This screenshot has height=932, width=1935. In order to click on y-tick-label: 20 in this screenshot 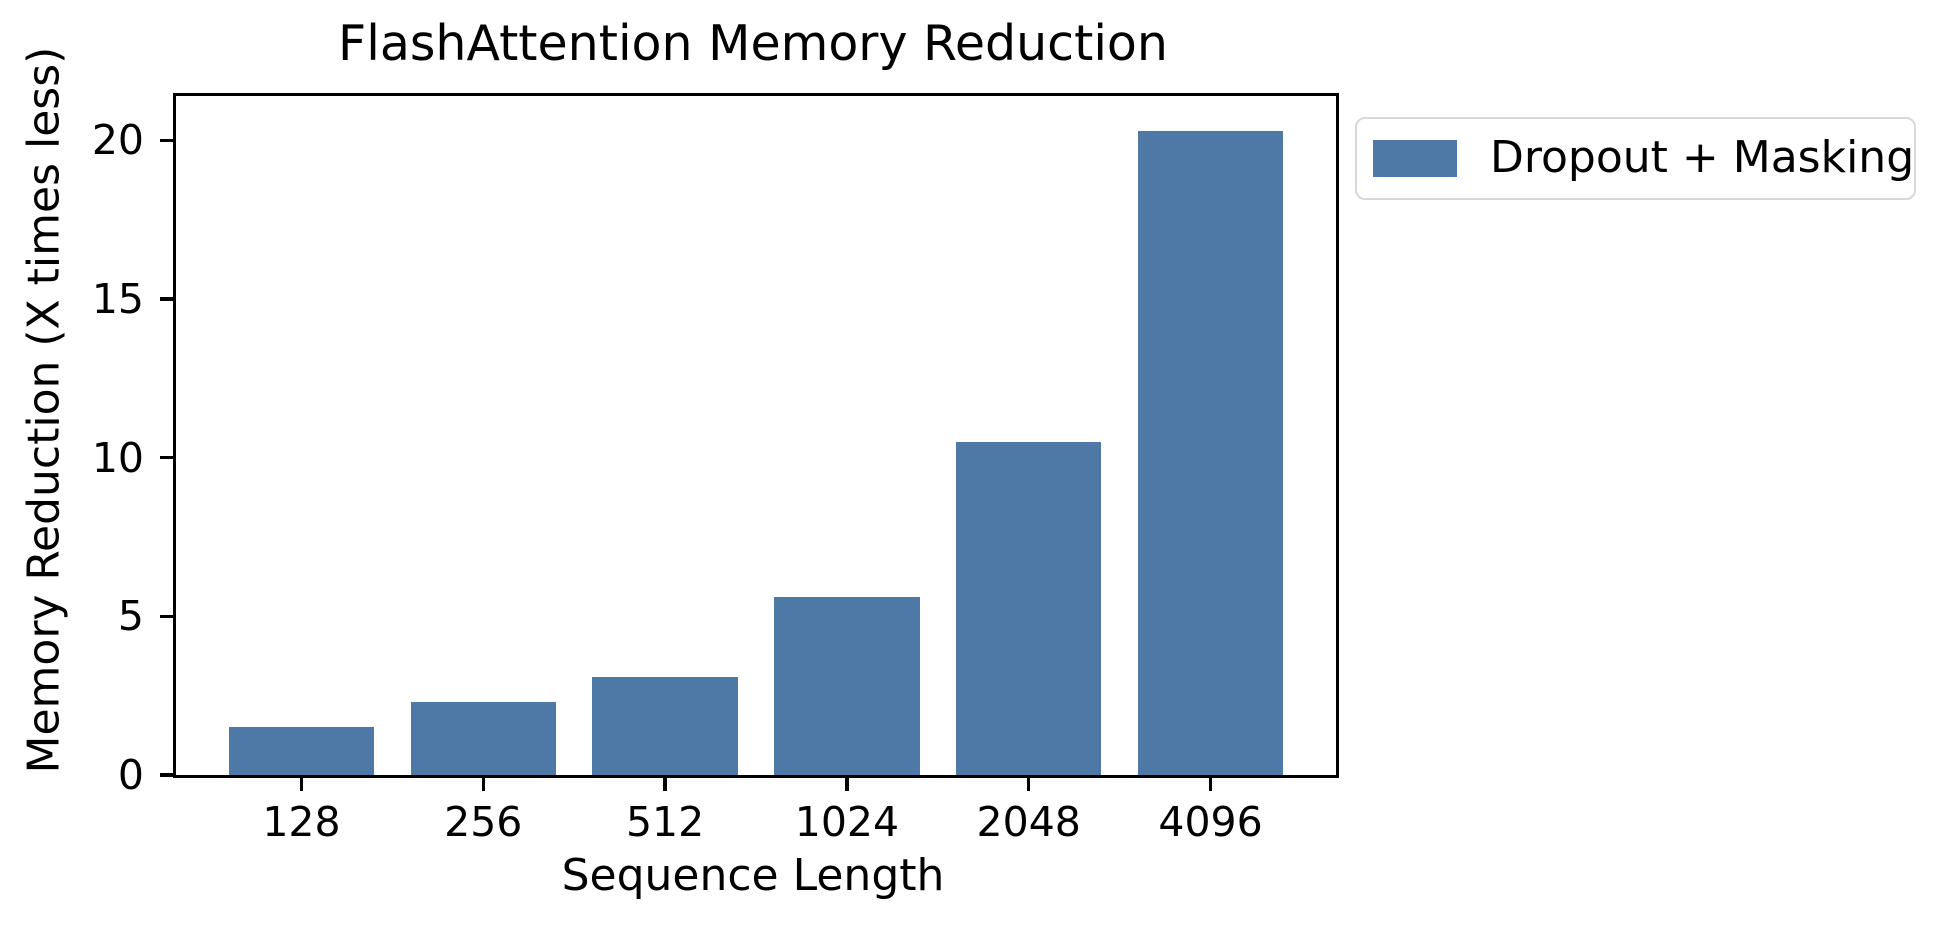, I will do `click(117, 140)`.